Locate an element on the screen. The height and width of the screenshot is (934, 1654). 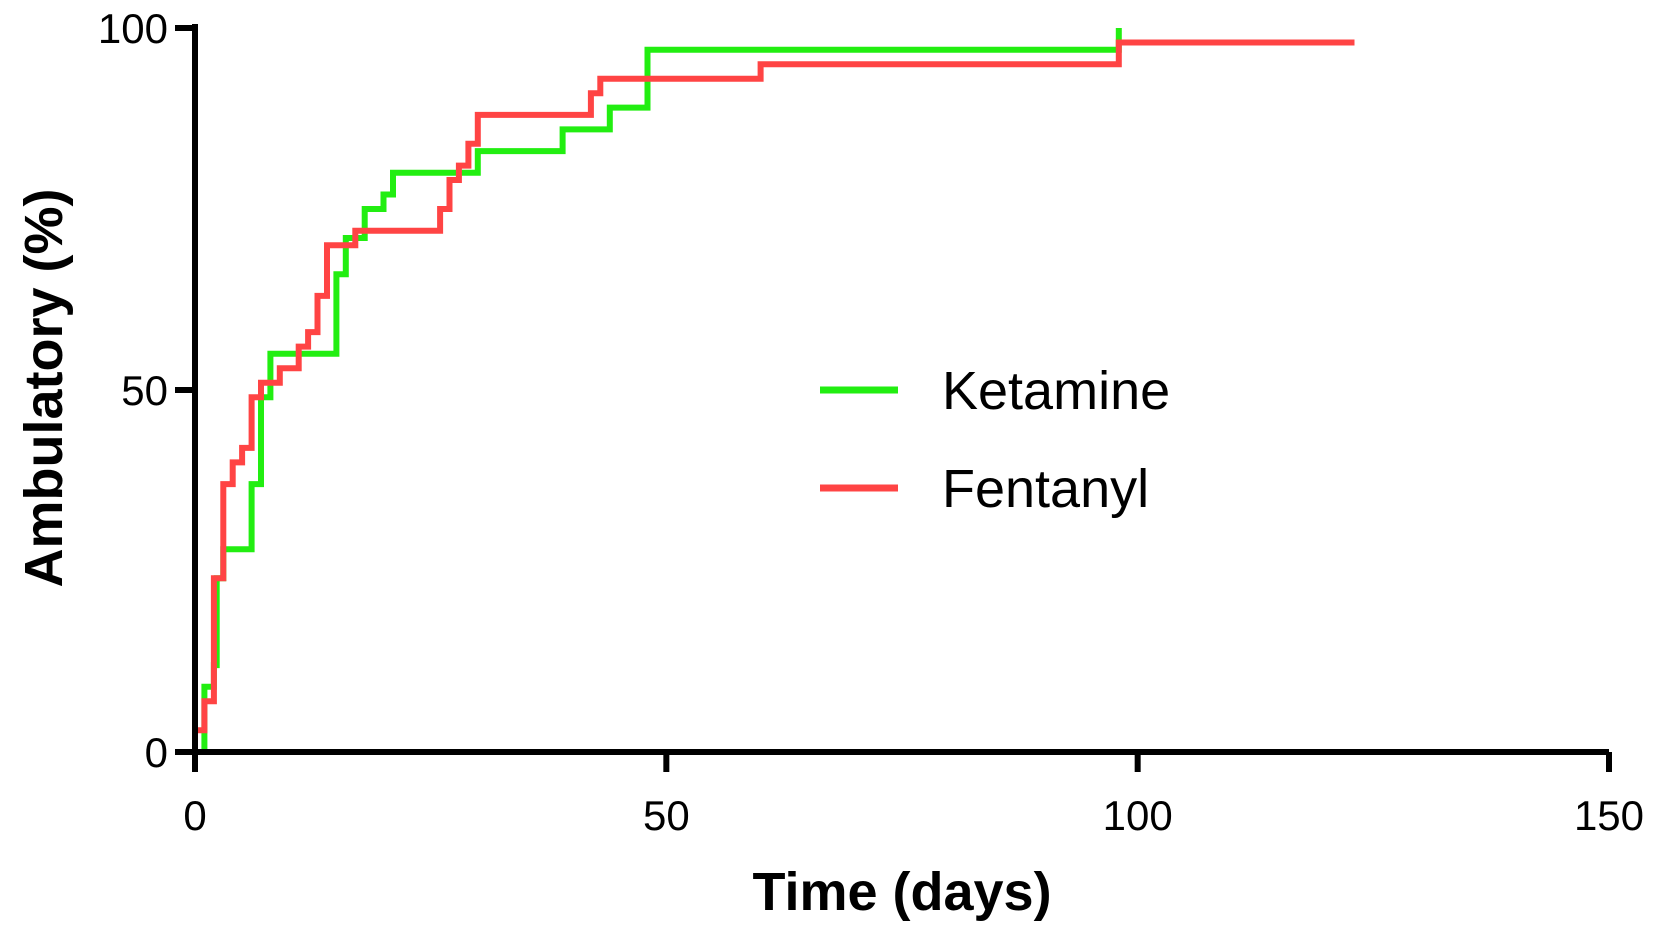
x-tick-label: 0 is located at coordinates (194, 815).